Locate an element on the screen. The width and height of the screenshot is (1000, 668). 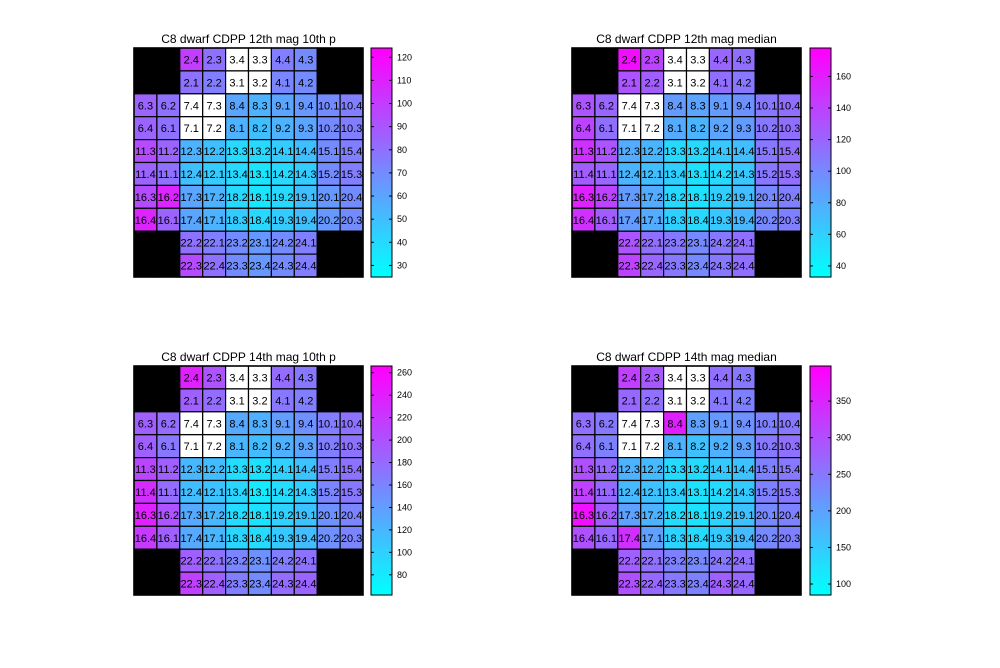
cell-label: 16.1 is located at coordinates (606, 221).